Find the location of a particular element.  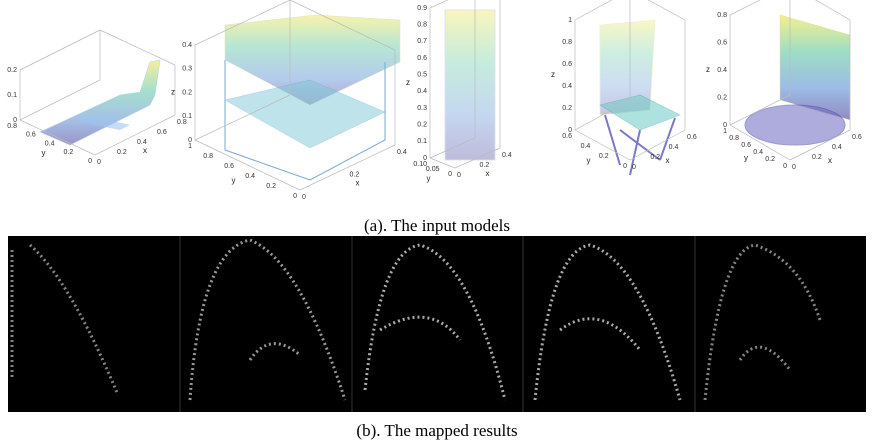

caption-b: (b). The mapped results is located at coordinates (436, 430).